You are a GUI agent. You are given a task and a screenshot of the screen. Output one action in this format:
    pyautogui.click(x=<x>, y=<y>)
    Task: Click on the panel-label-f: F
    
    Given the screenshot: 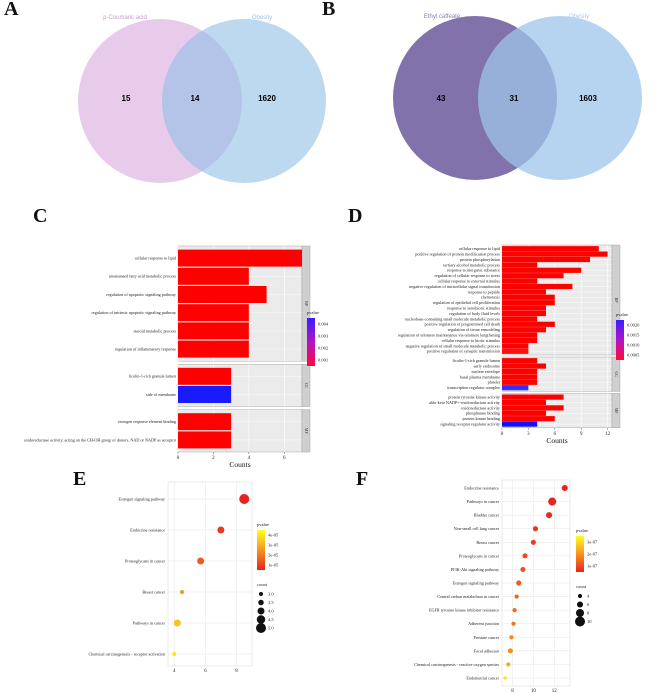 What is the action you would take?
    pyautogui.click(x=362, y=479)
    